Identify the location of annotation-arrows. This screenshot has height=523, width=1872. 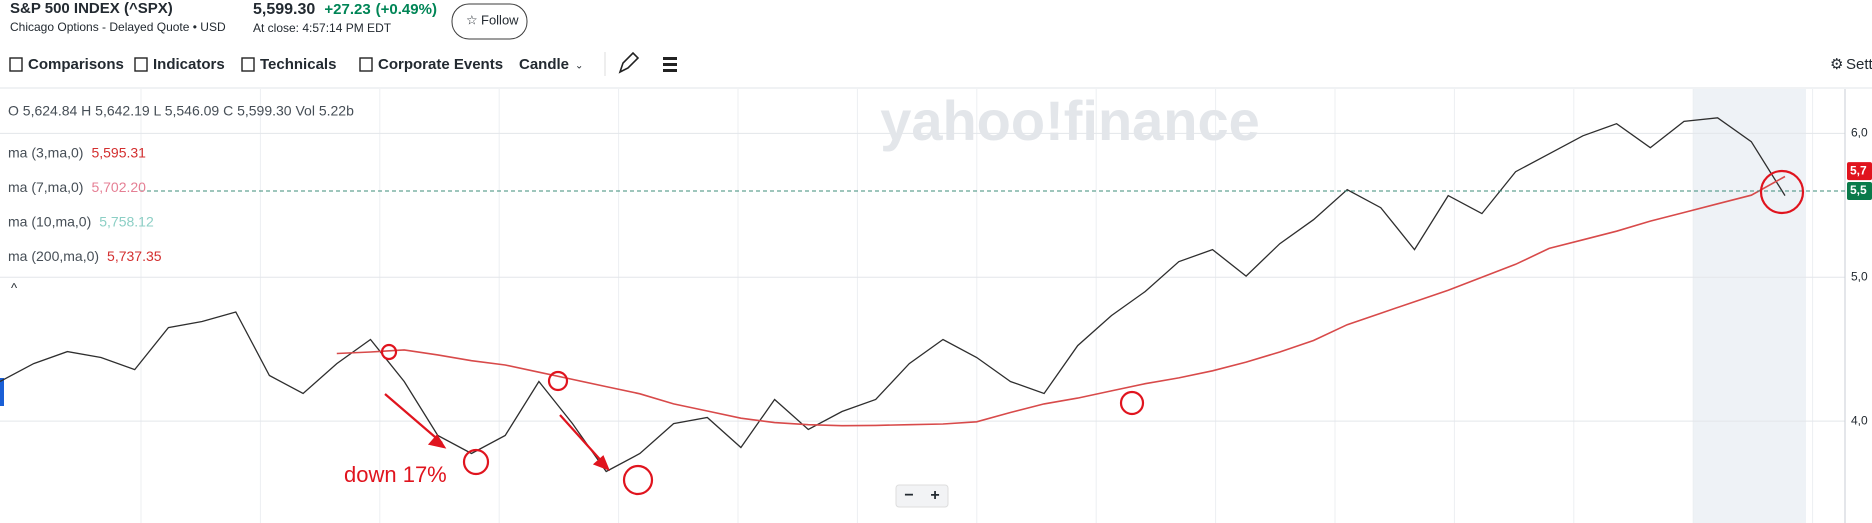
(497, 432).